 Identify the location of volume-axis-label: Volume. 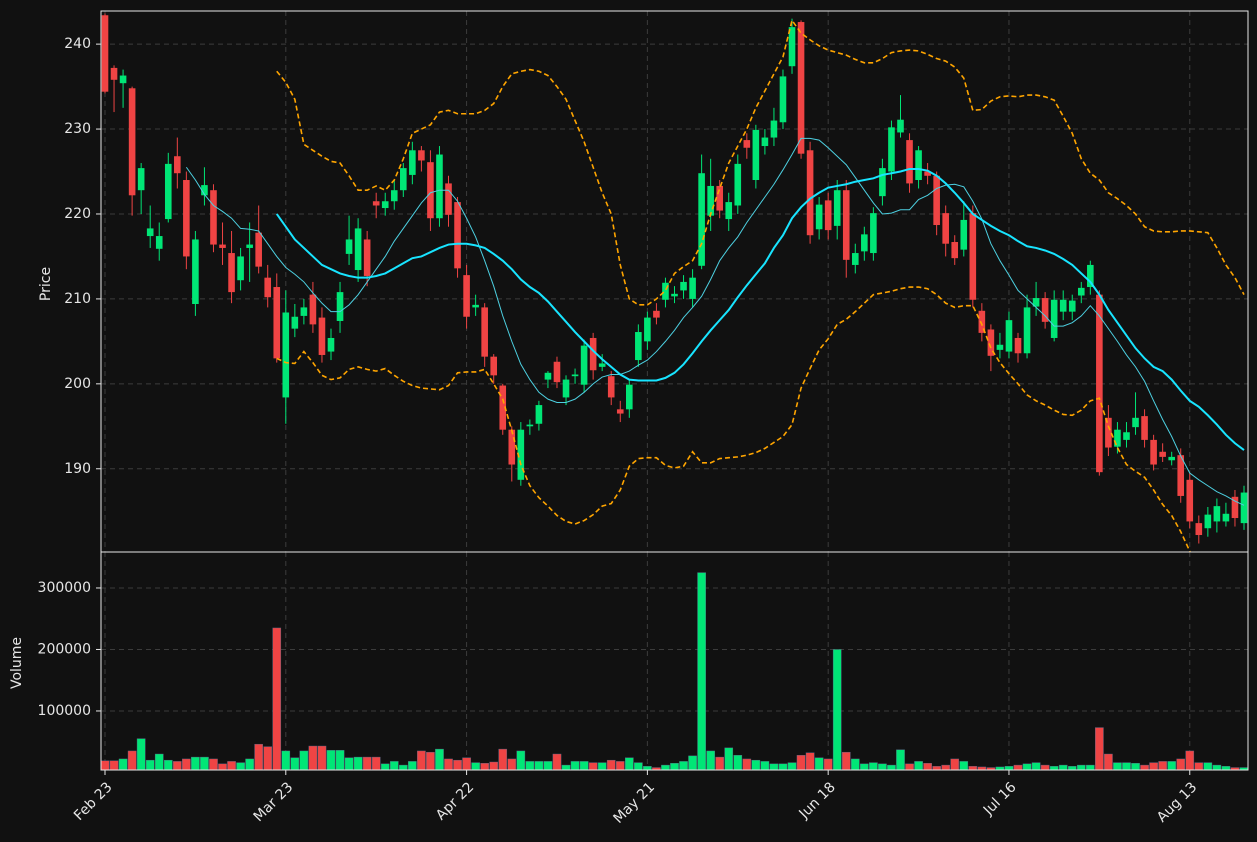
(17, 663).